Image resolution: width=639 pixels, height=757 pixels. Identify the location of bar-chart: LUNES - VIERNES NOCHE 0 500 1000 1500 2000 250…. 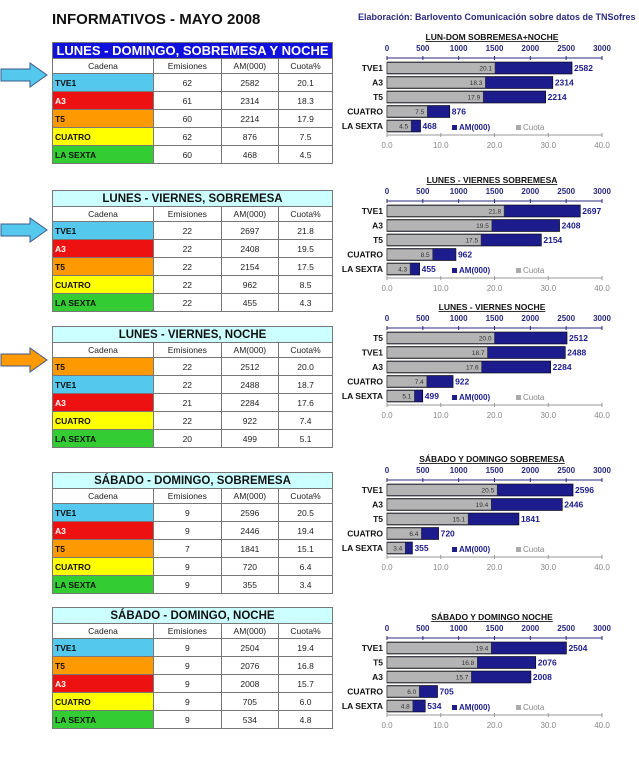
(484, 366).